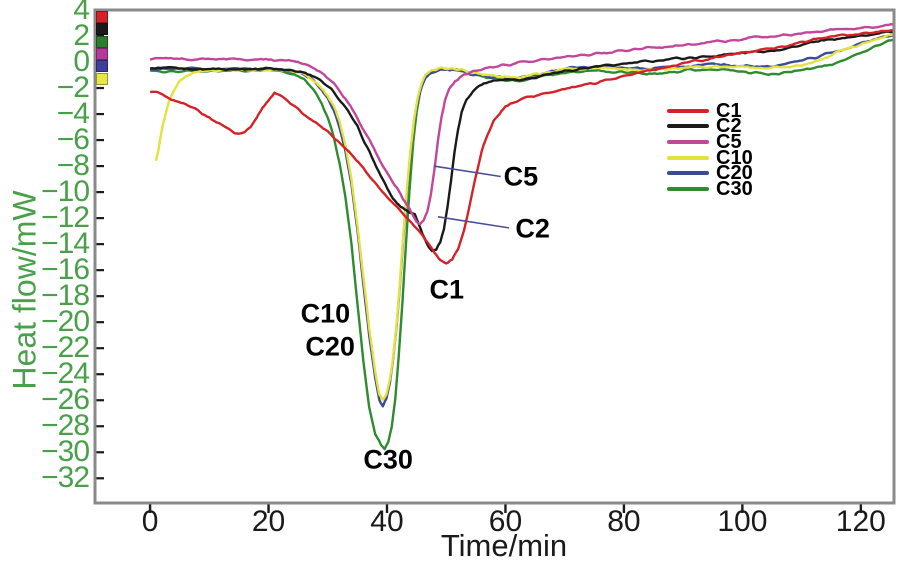 This screenshot has width=913, height=564. Describe the element at coordinates (65, 348) in the screenshot. I see `y-axis-tick-label: −22` at that location.